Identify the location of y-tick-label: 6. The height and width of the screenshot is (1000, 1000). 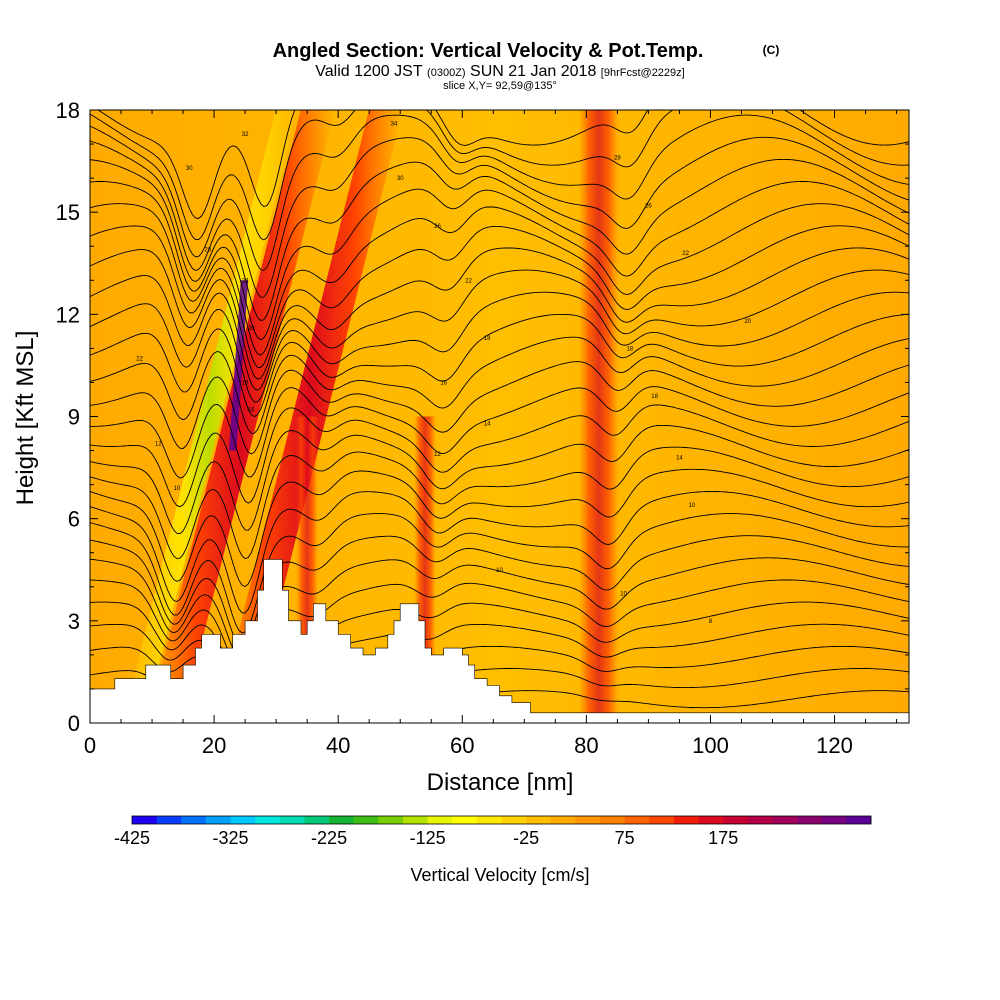
(74, 519).